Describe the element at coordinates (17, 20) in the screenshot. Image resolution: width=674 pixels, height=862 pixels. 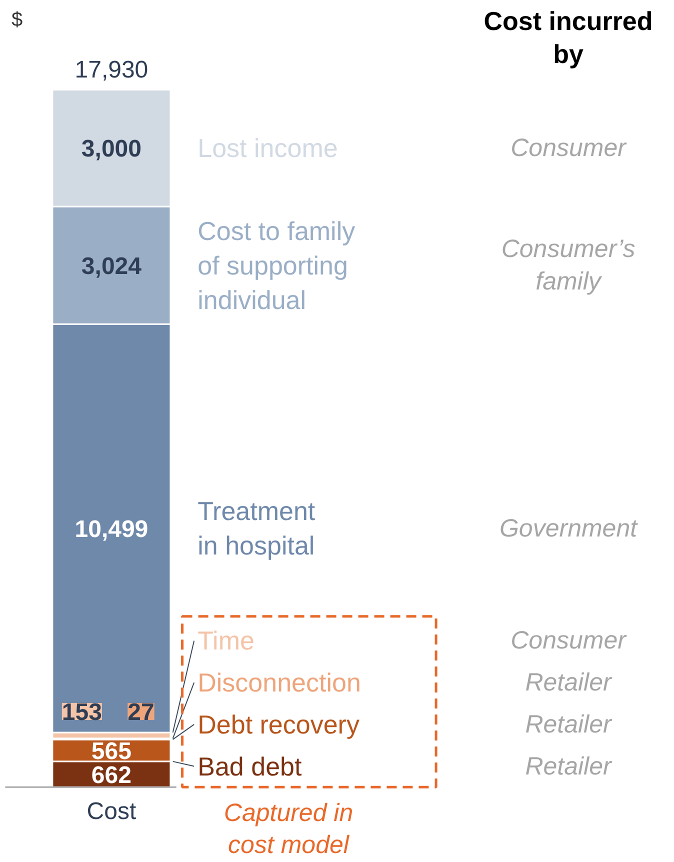
I see `y-axis-title: $` at that location.